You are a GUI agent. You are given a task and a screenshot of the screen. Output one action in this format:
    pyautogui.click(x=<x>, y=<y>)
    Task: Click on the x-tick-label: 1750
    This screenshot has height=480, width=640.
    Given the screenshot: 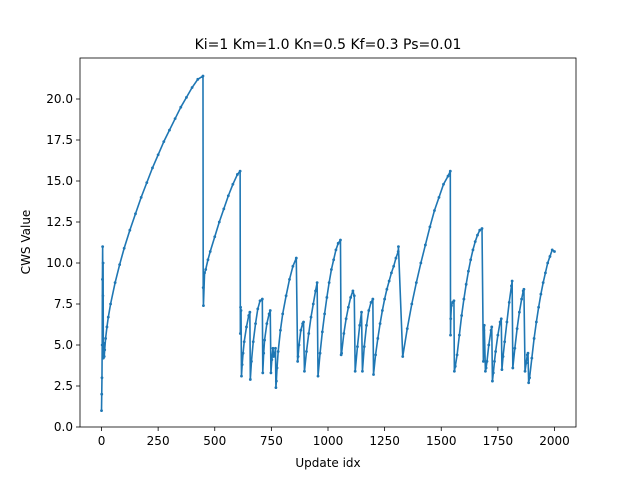 What is the action you would take?
    pyautogui.click(x=498, y=441)
    